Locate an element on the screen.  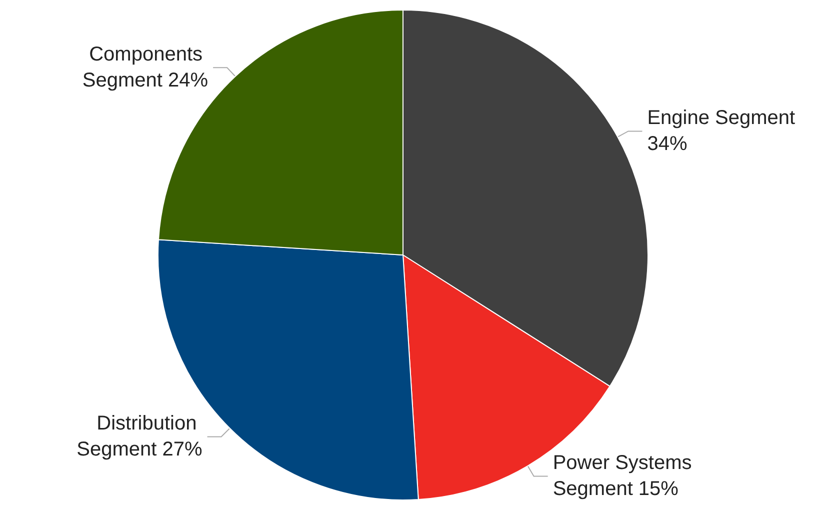
slice-label: Power Systems Segment 15% is located at coordinates (625, 476).